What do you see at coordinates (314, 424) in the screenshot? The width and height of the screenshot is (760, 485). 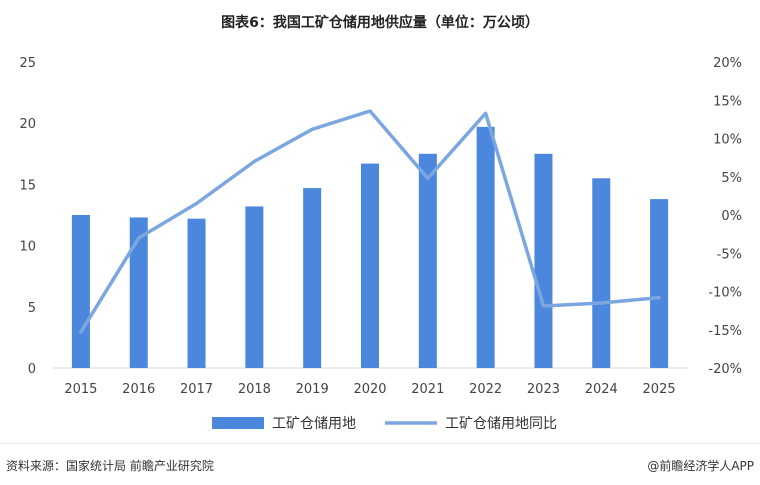 I see `legend-bar-label: 工矿仓储用地` at bounding box center [314, 424].